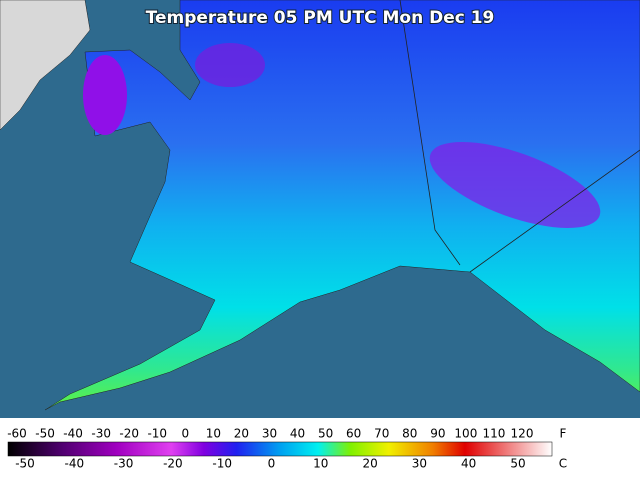 Image resolution: width=640 pixels, height=480 pixels. I want to click on unit-label: F, so click(563, 434).